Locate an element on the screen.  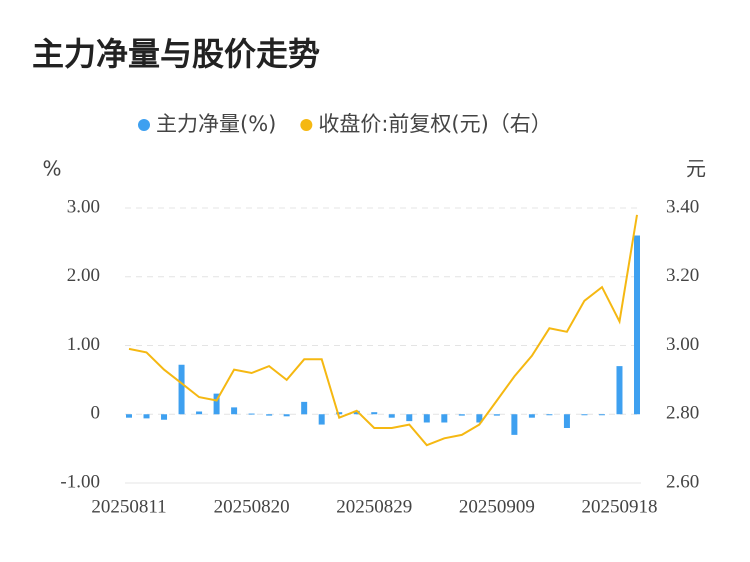
y-tick-label: 1.00 is located at coordinates (83, 344).